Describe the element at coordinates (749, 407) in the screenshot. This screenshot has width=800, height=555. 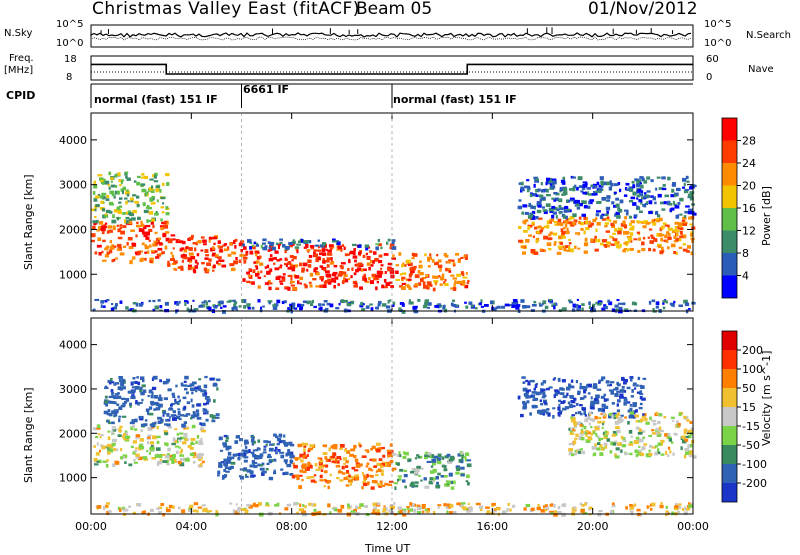
I see `velocity-colorbar-tick-label: 15` at that location.